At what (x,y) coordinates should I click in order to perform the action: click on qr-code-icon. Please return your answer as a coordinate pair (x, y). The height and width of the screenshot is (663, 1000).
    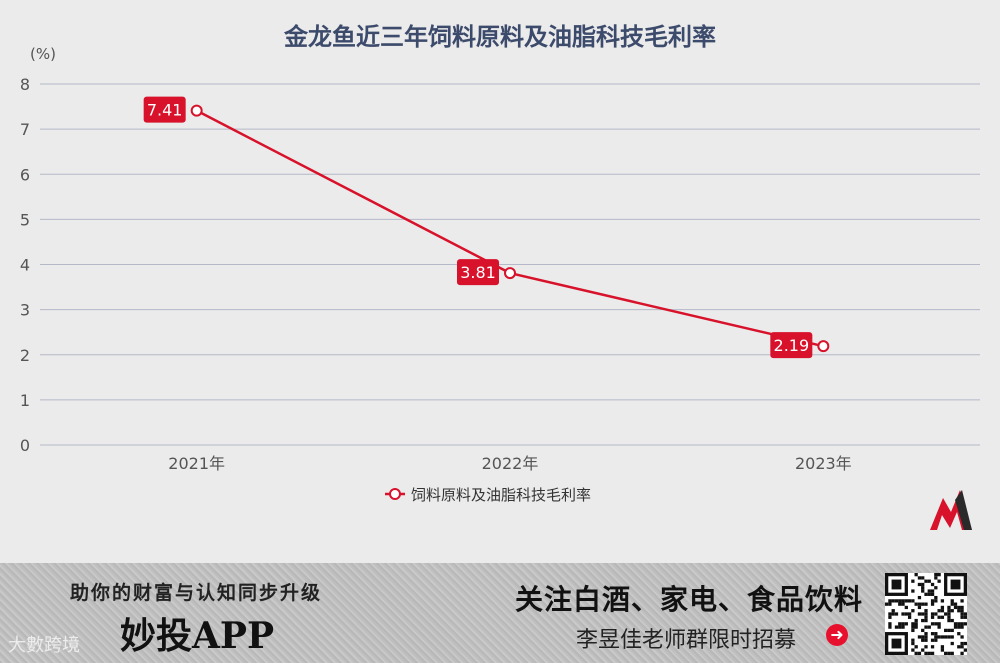
    Looking at the image, I should click on (926, 614).